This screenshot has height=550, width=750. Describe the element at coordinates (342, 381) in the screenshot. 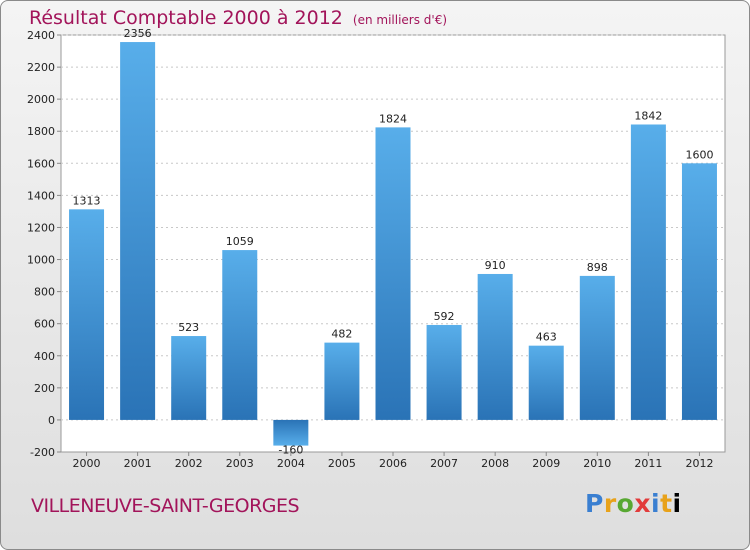

I see `bar-2005` at that location.